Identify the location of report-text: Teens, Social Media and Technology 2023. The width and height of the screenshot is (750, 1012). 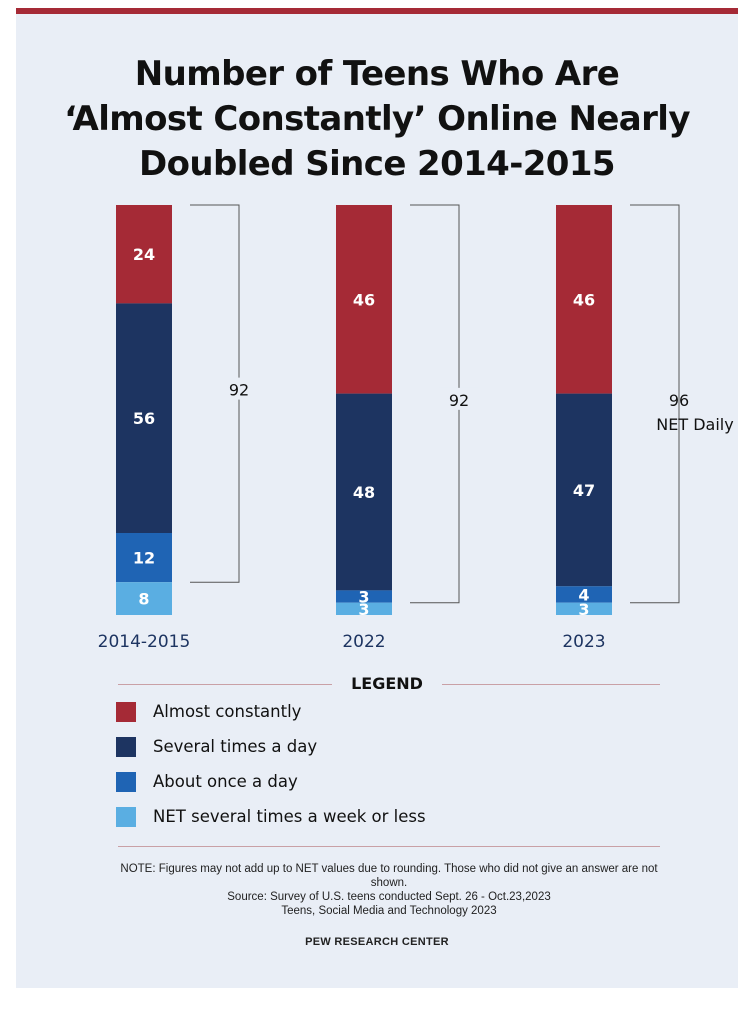
(389, 911).